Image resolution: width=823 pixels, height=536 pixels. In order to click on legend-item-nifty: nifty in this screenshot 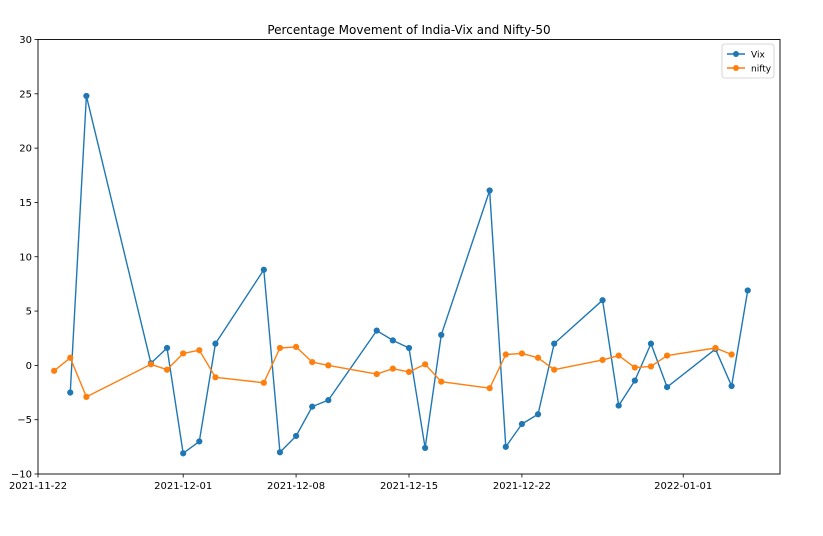, I will do `click(749, 70)`.